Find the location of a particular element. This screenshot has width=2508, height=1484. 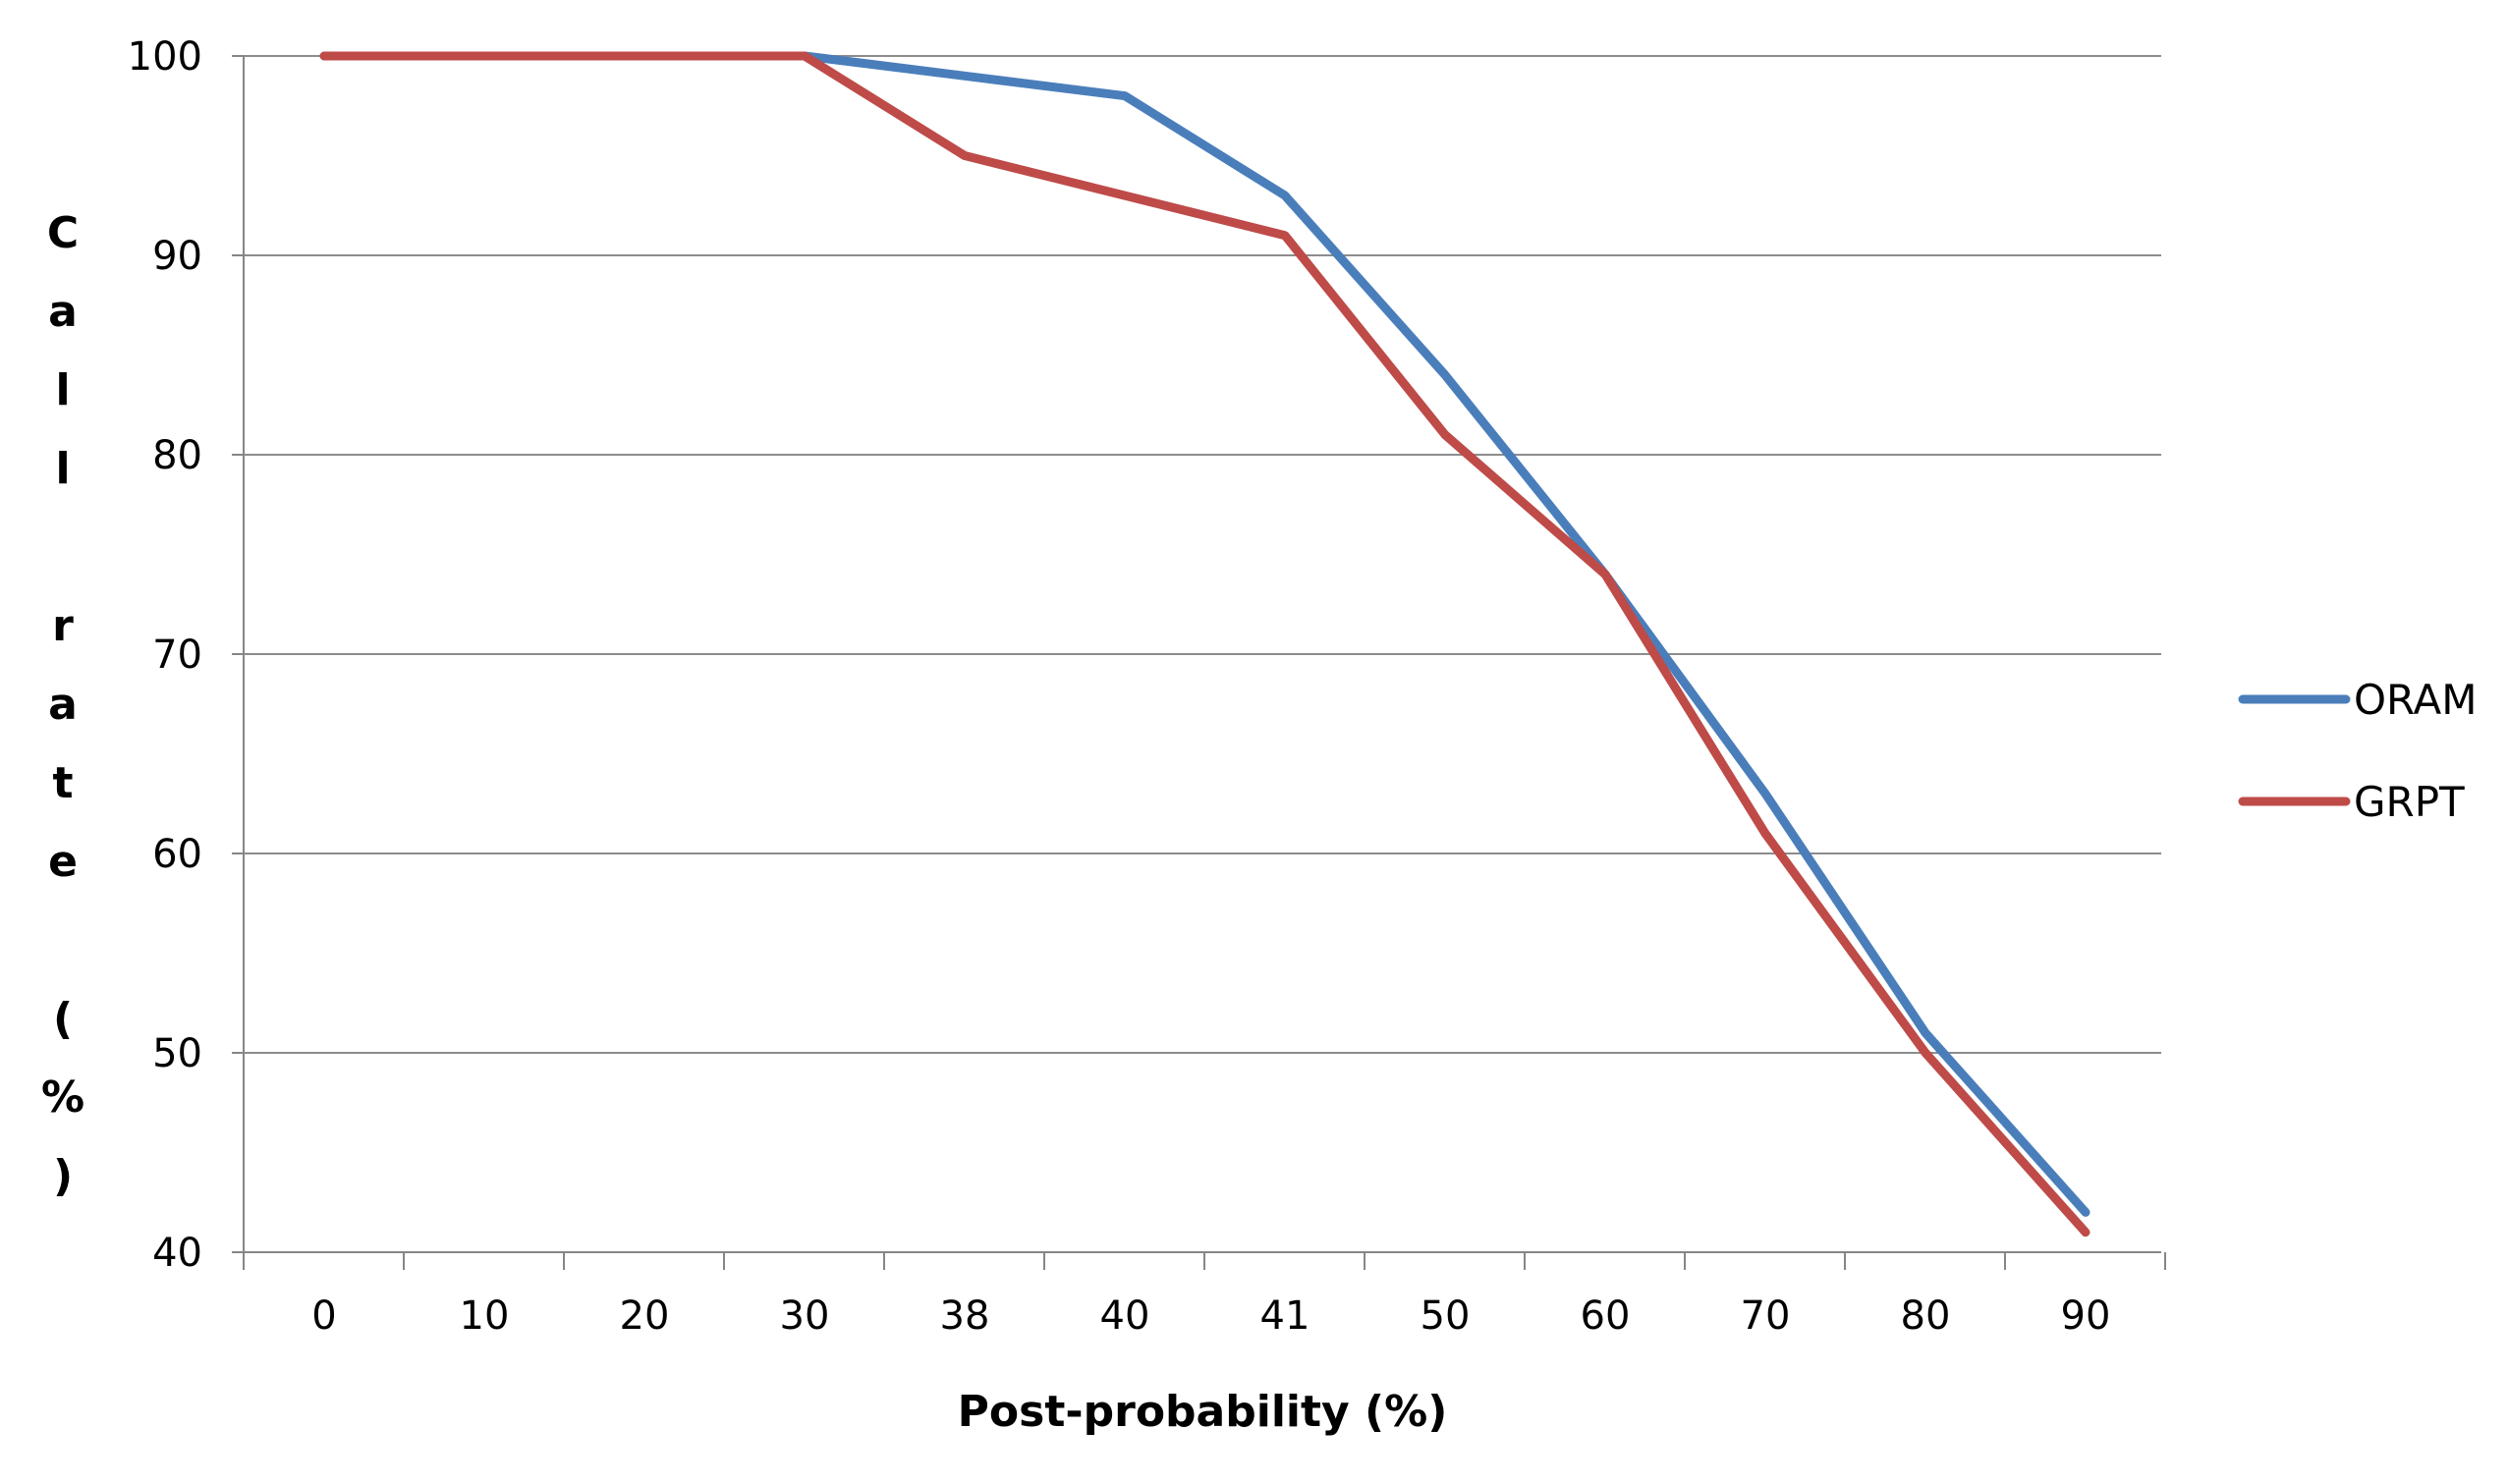

x-tick-label: 30 is located at coordinates (805, 1316).